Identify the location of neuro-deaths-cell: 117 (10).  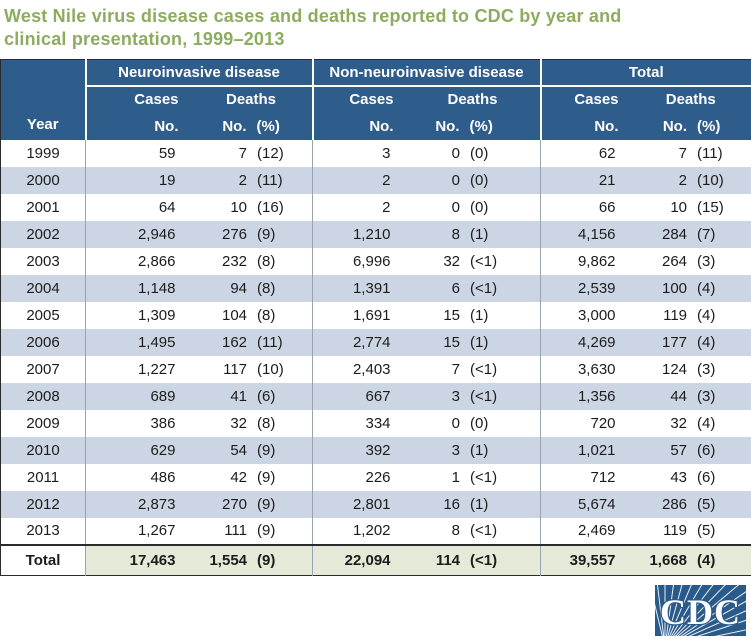
(252, 369).